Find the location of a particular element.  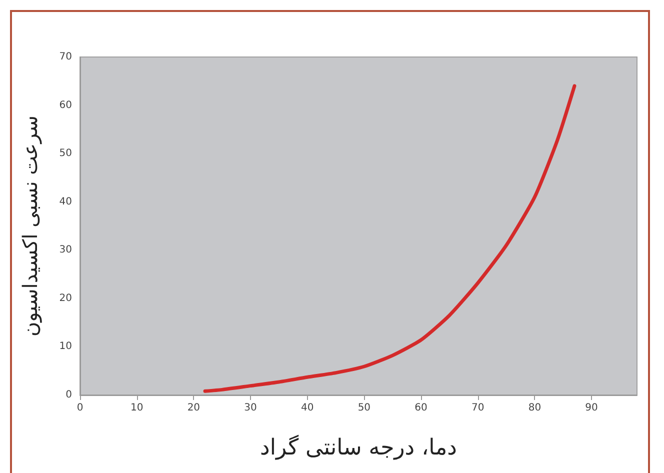

y-tick-label: 0 is located at coordinates (69, 395).